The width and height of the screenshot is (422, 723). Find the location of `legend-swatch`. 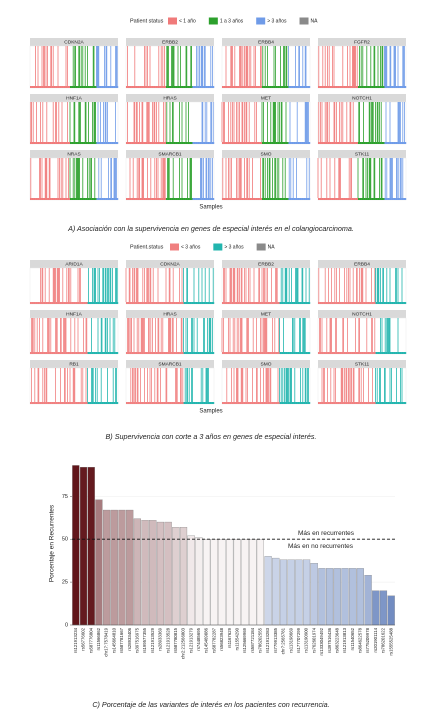

legend-swatch is located at coordinates (304, 21).